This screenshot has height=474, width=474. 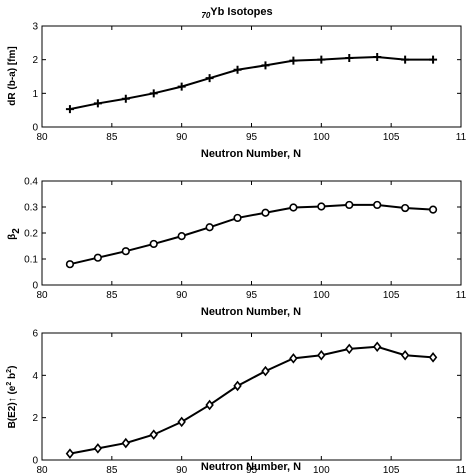 I want to click on ytick-label: 1, so click(x=35, y=94).